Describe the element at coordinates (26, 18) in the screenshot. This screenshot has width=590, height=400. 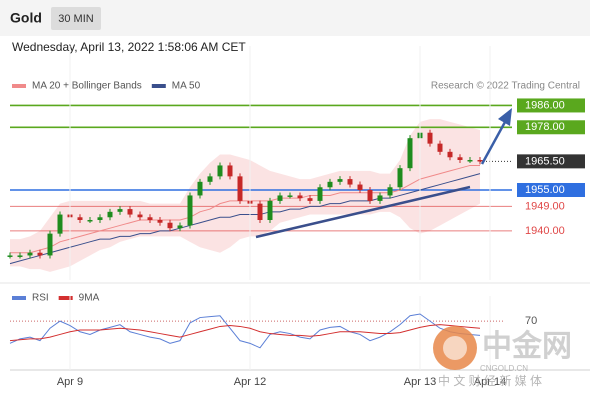
I see `symbol: Gold` at that location.